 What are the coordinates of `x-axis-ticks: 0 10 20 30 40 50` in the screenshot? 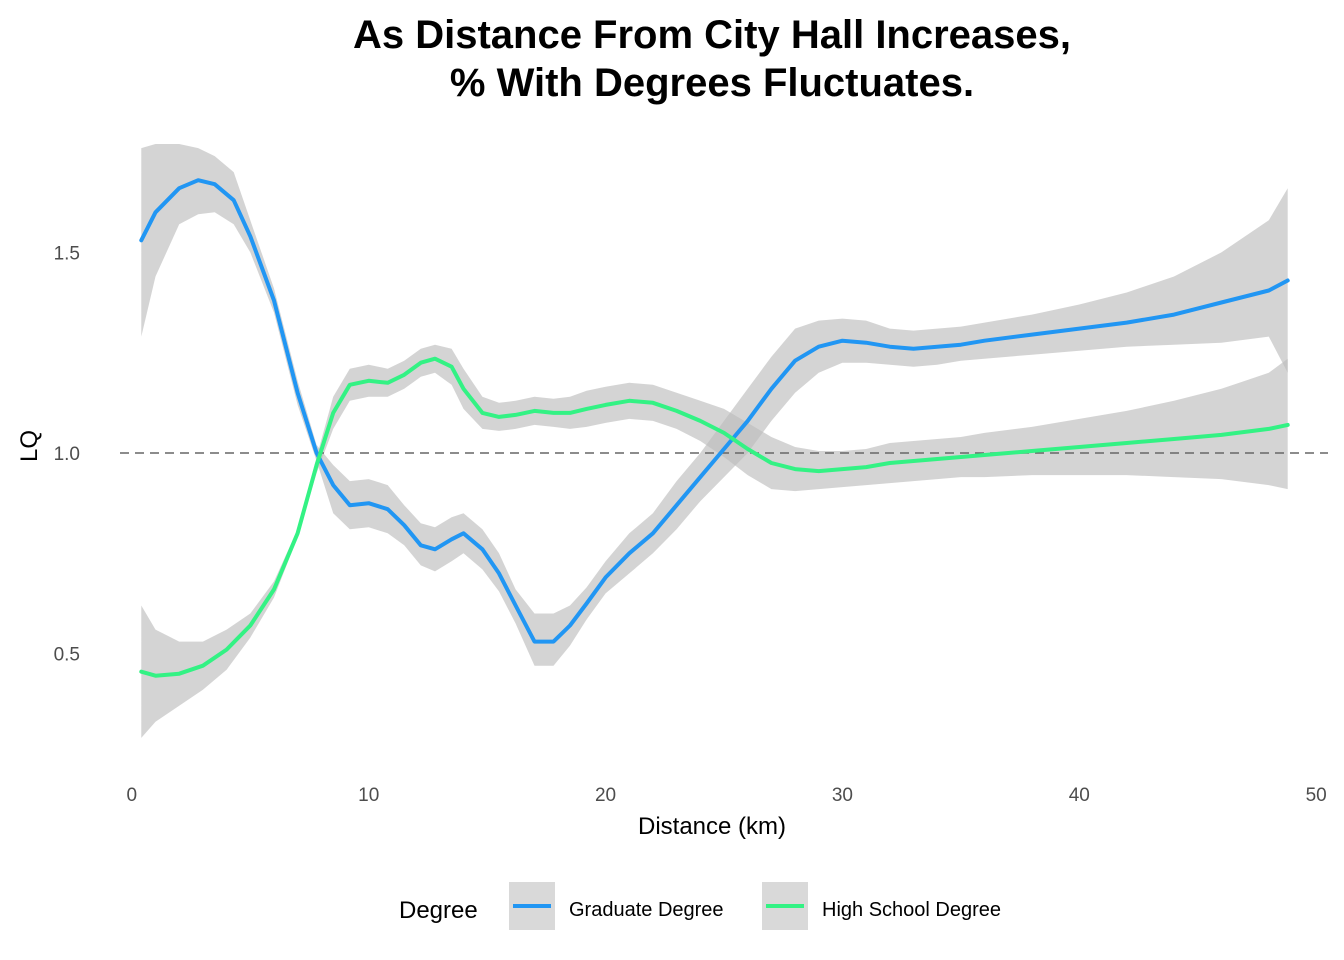 It's located at (727, 795).